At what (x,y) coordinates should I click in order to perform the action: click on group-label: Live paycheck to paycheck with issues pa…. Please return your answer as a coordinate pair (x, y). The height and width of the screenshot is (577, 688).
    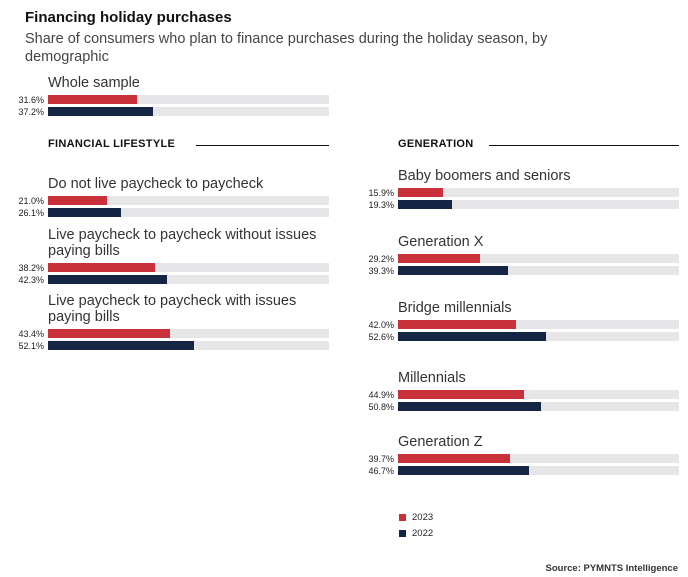
    Looking at the image, I should click on (172, 309).